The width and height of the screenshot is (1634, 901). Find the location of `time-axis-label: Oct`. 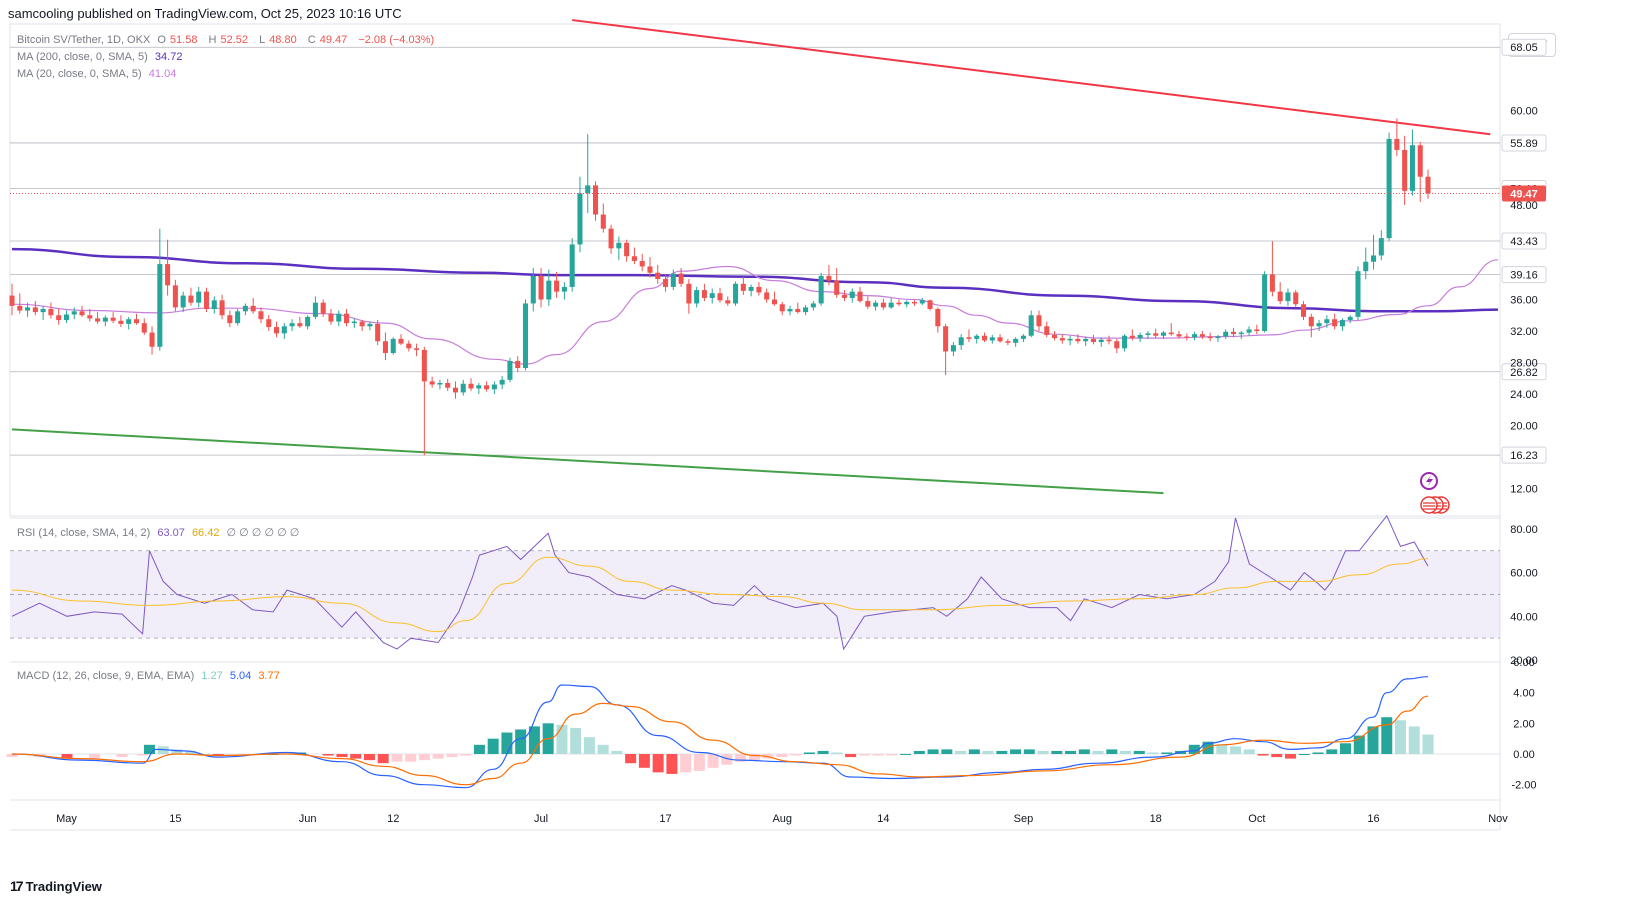

time-axis-label: Oct is located at coordinates (1256, 819).